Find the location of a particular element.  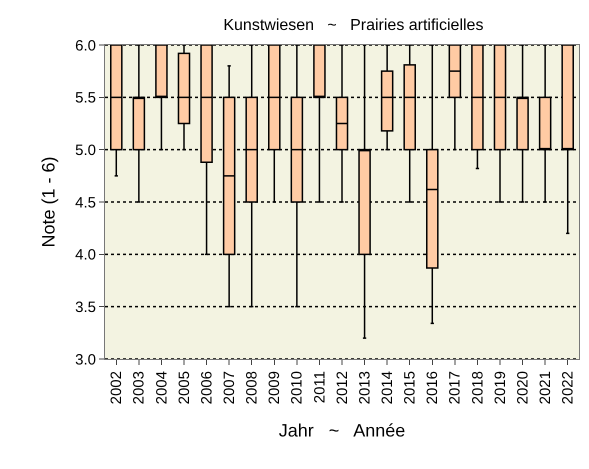

y-tick-label: 4.0 is located at coordinates (85, 255).